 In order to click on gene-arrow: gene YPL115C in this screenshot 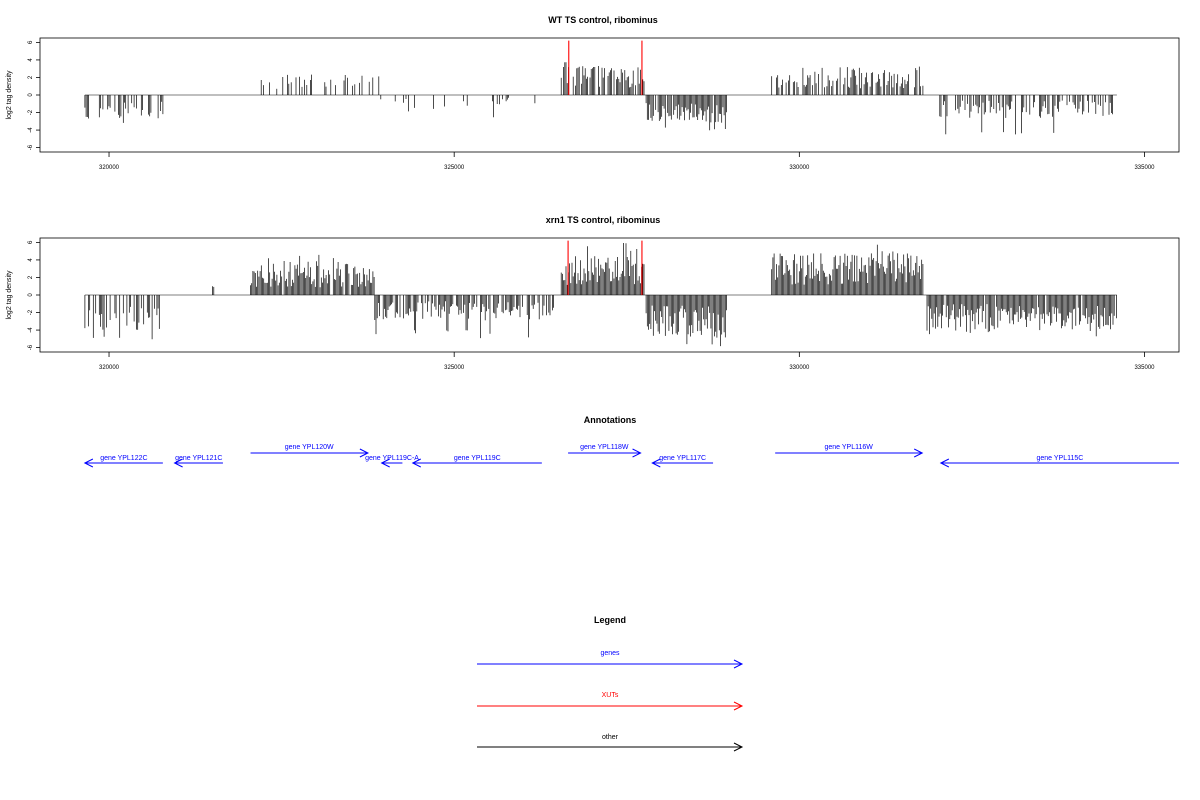, I will do `click(1059, 461)`.